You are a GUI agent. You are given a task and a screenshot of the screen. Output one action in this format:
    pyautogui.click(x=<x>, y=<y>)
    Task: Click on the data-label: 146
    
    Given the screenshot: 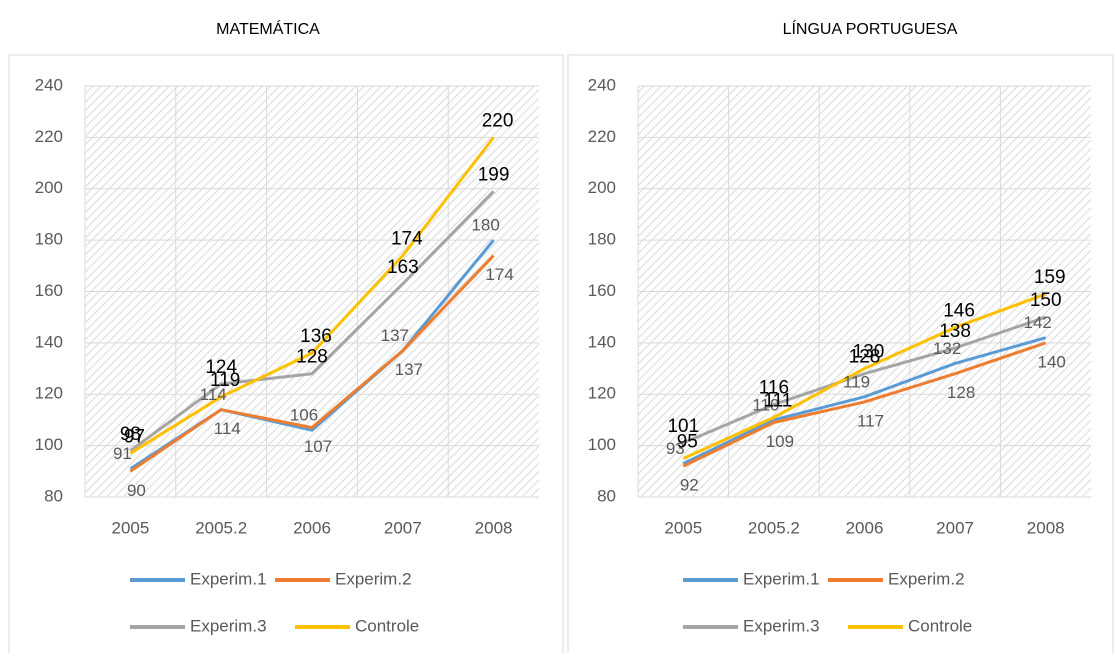 What is the action you would take?
    pyautogui.click(x=959, y=310)
    